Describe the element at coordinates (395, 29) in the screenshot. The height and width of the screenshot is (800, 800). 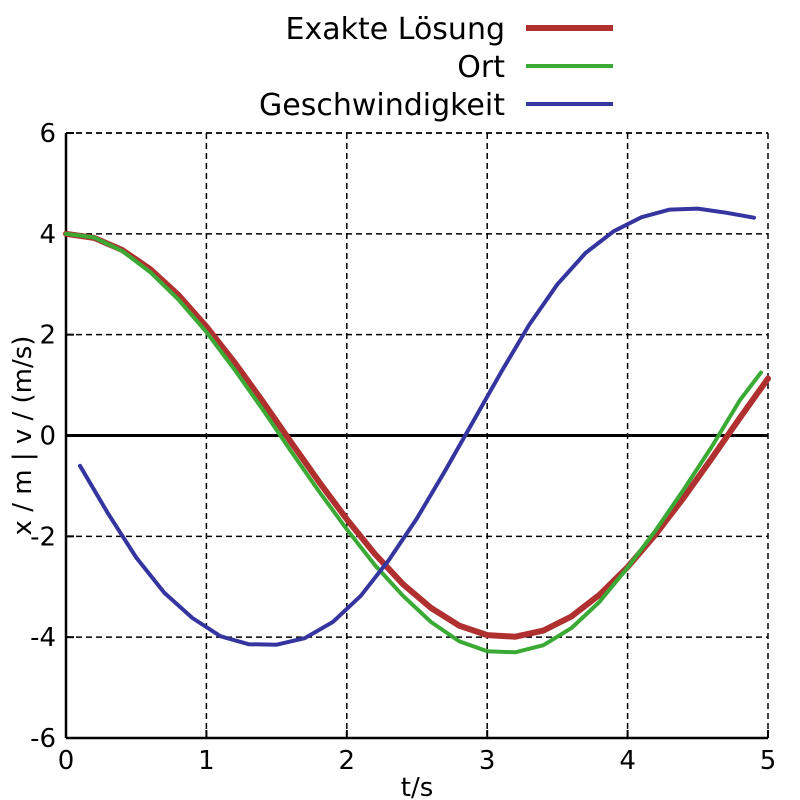
I see `legend-label-exakte-loesung: Exakte Lösung` at that location.